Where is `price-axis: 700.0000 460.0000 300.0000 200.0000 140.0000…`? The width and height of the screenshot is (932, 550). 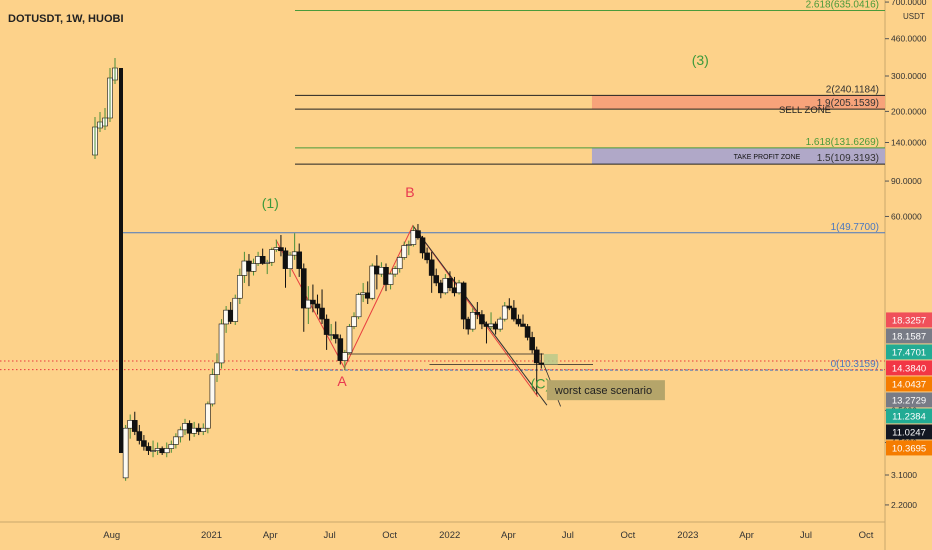
price-axis: 700.0000 460.0000 300.0000 200.0000 140.0000… is located at coordinates (908, 255).